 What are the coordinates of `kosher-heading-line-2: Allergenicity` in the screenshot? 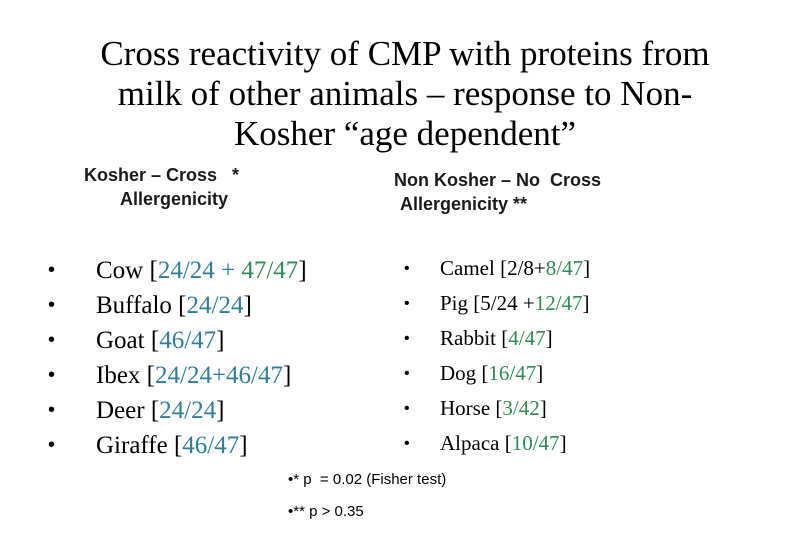 It's located at (174, 199).